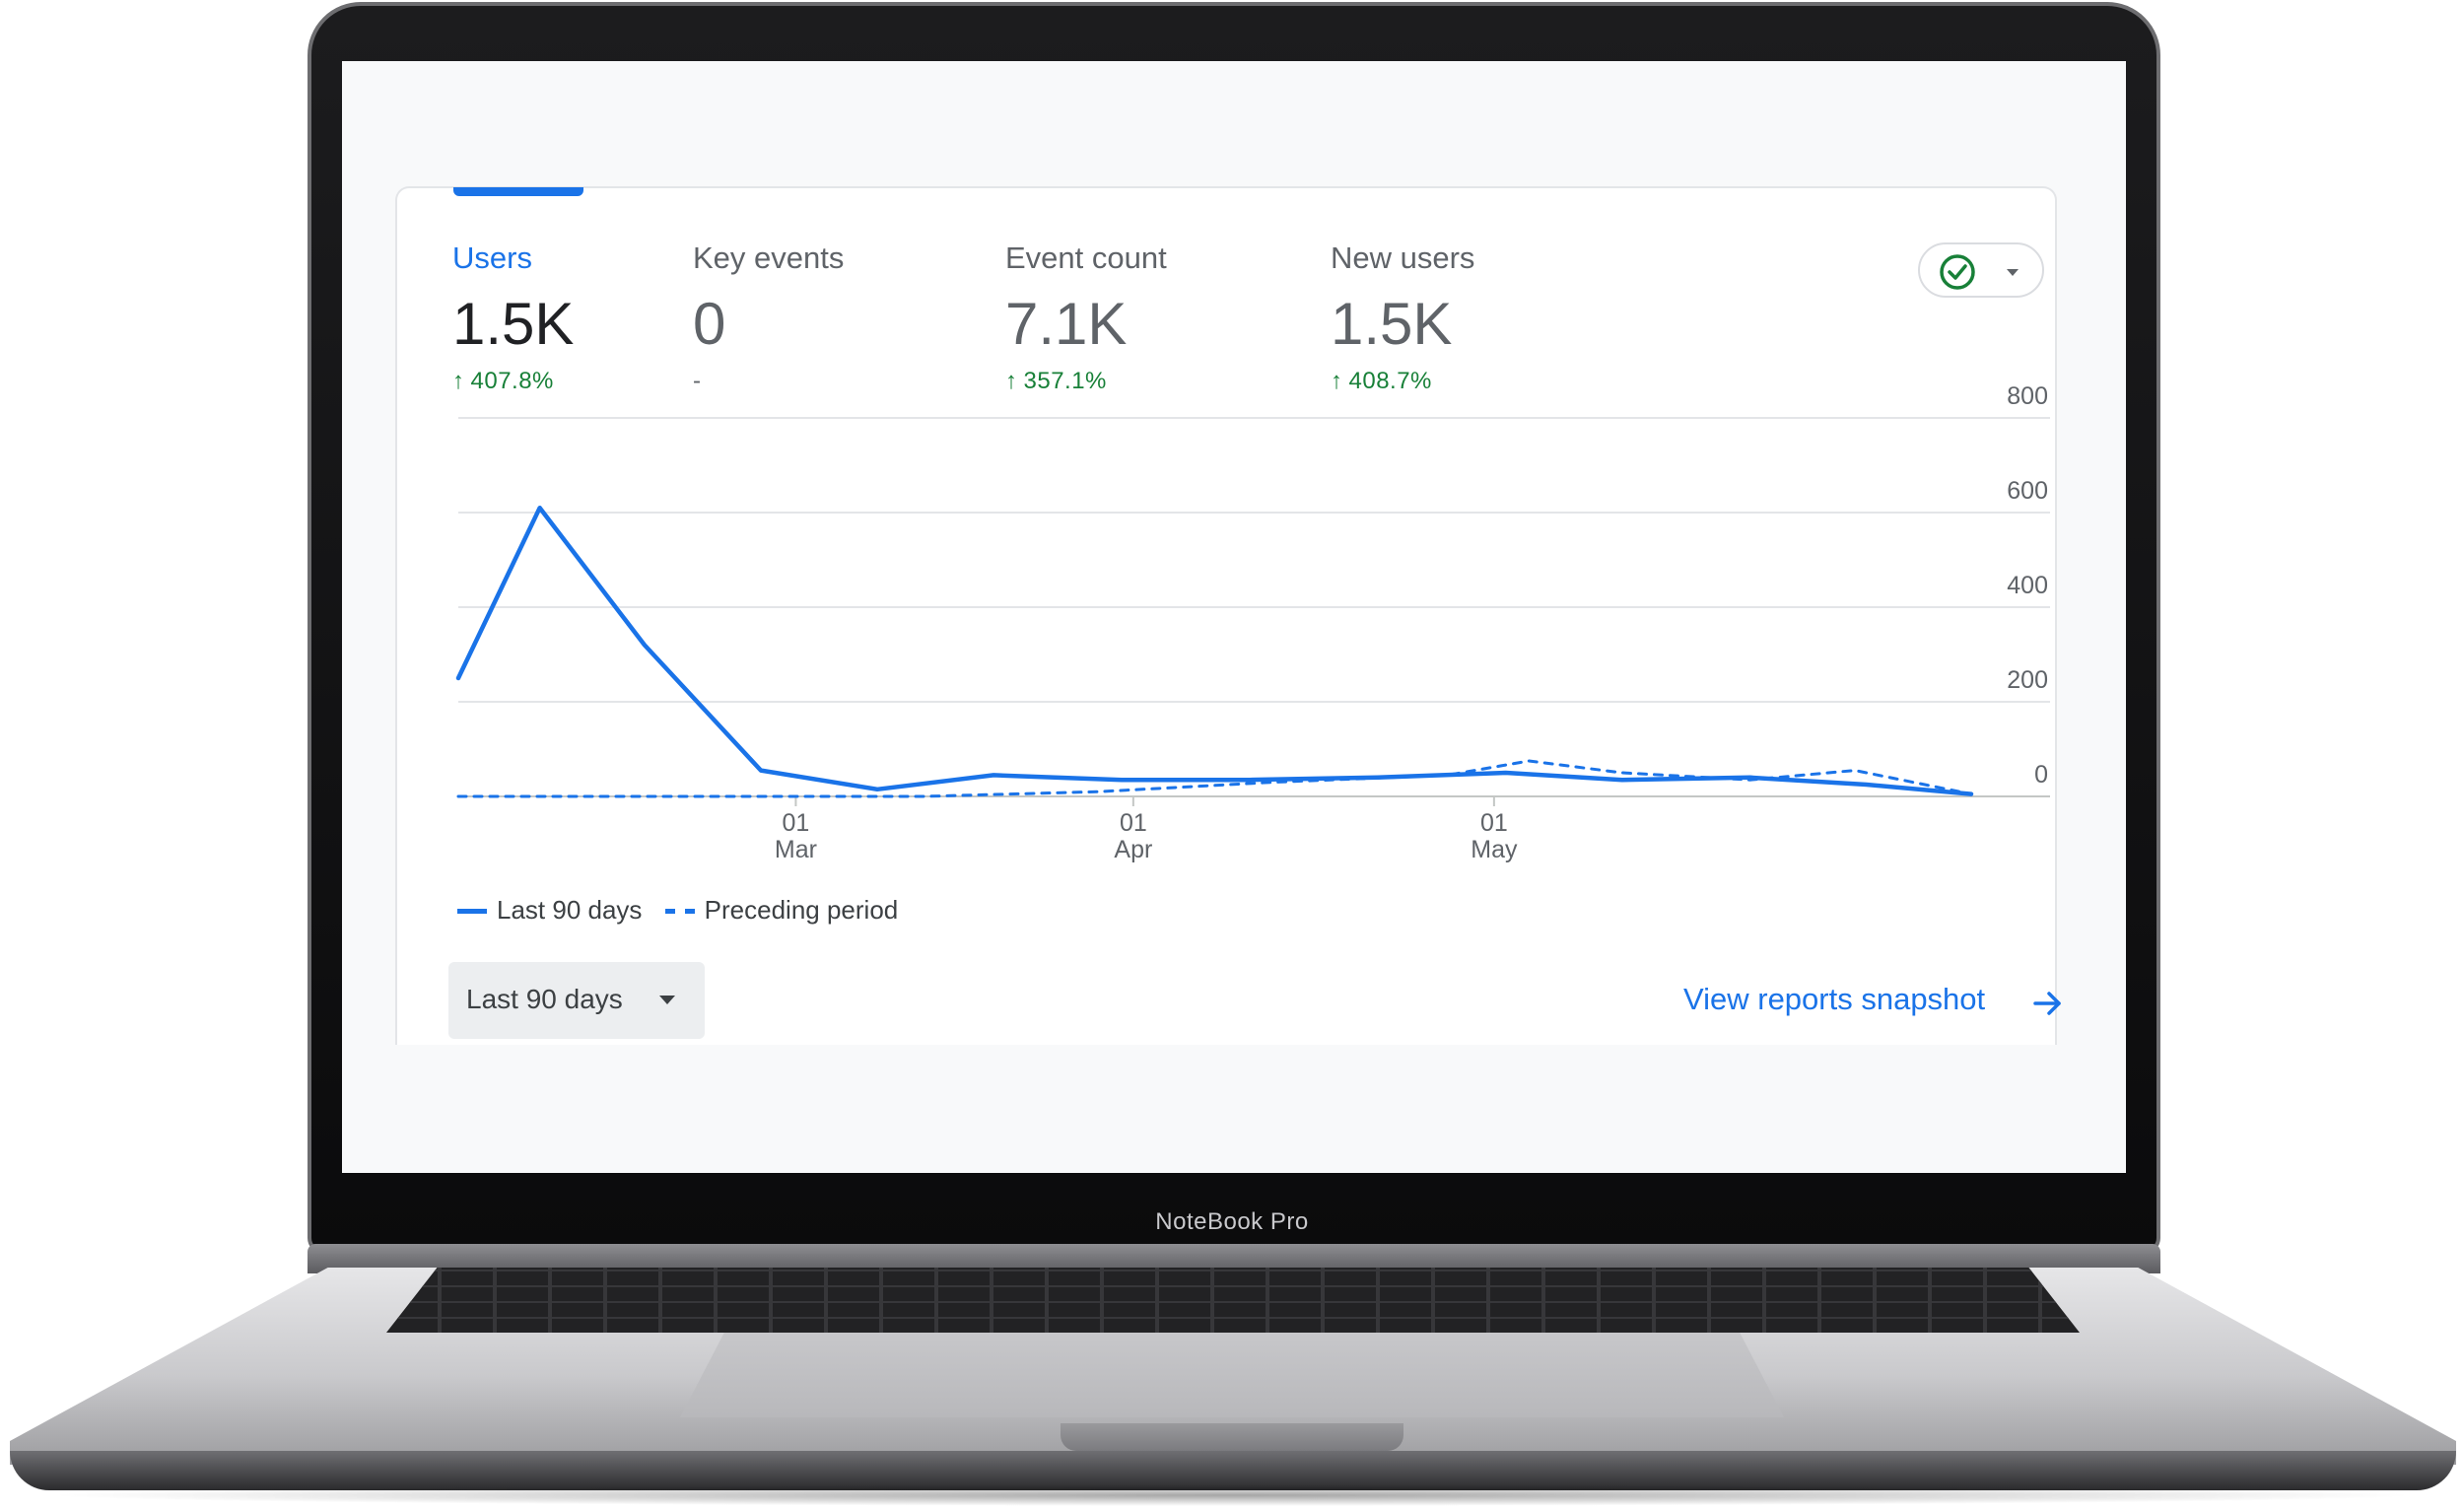 Image resolution: width=2464 pixels, height=1512 pixels. I want to click on date-range-label: Last 90 days, so click(544, 999).